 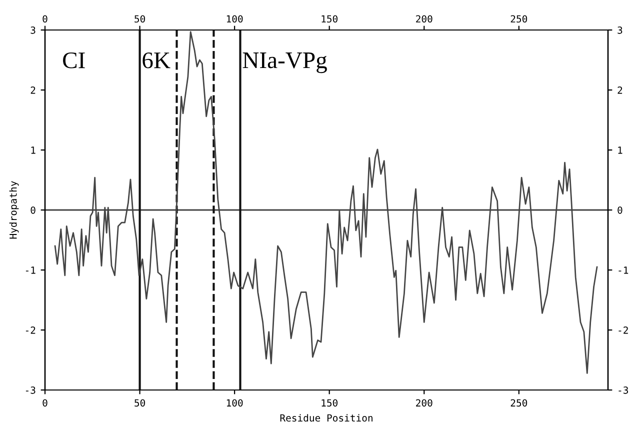 I want to click on x2-tick-label: 50, so click(x=140, y=403).